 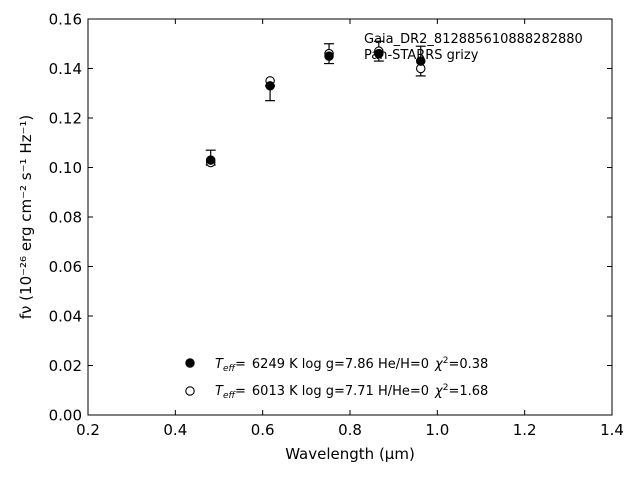 I want to click on x-tick-label: 1.0, so click(x=437, y=430).